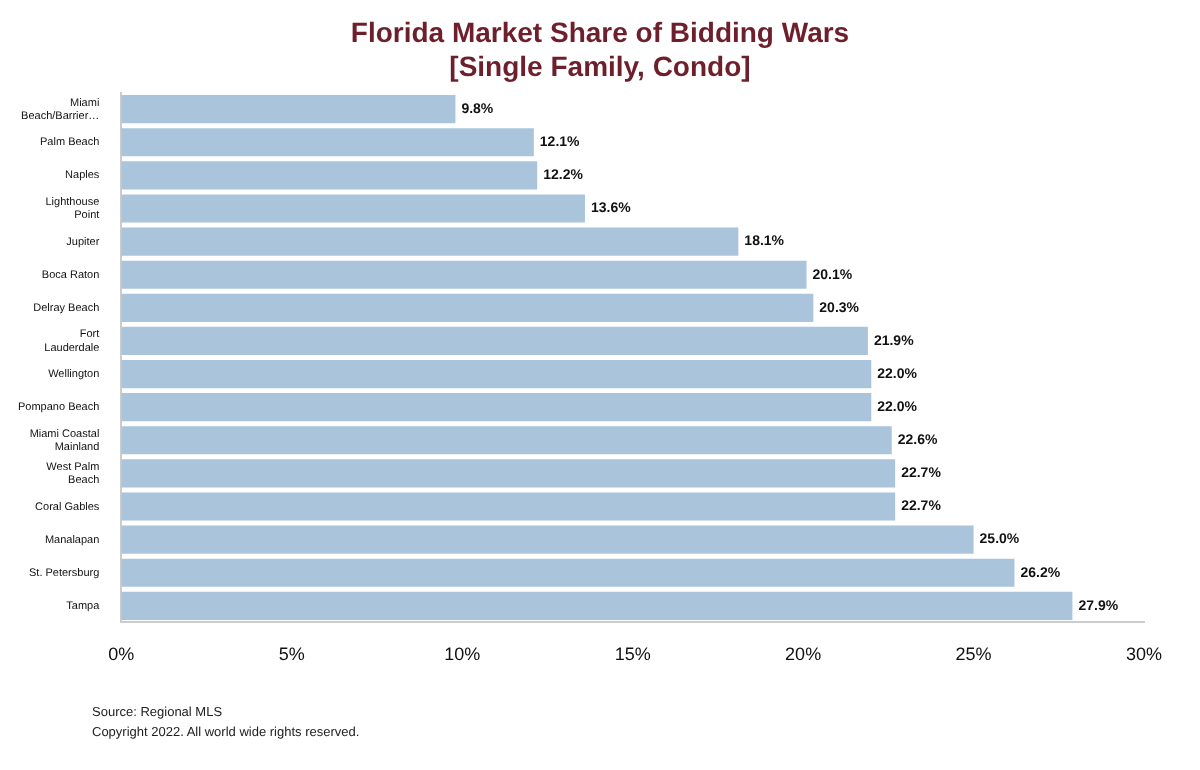  I want to click on x-tick-label: 15%, so click(632, 654).